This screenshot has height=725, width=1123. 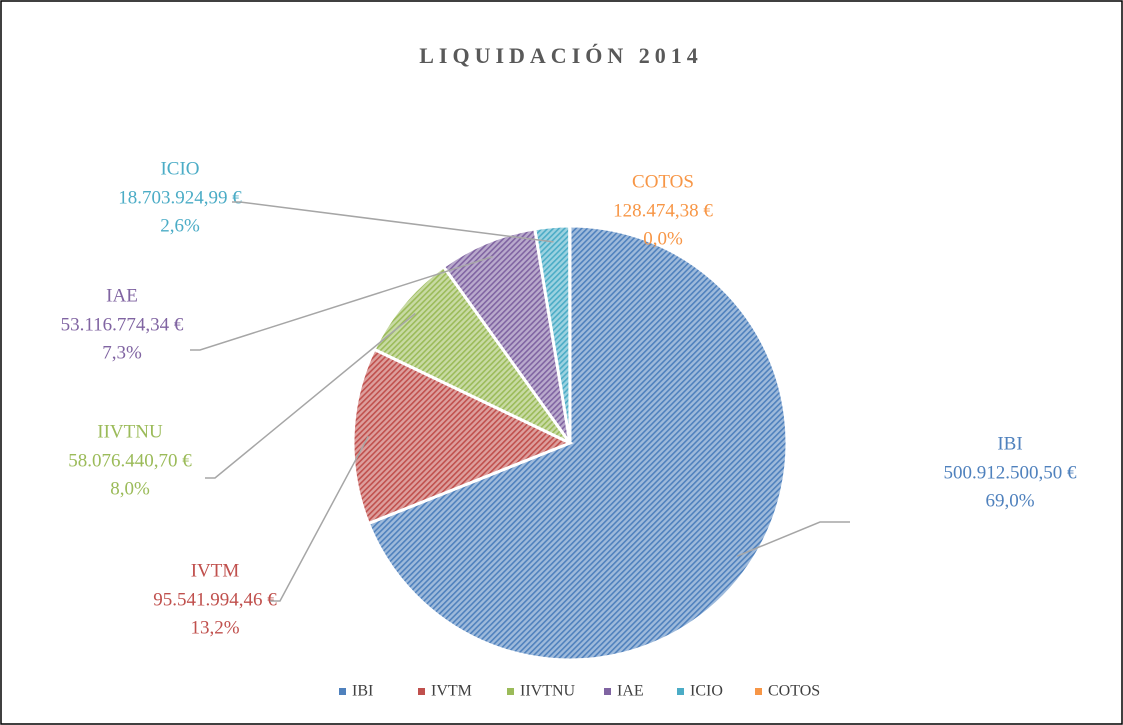 What do you see at coordinates (130, 431) in the screenshot?
I see `data-label-name: IIVTNU` at bounding box center [130, 431].